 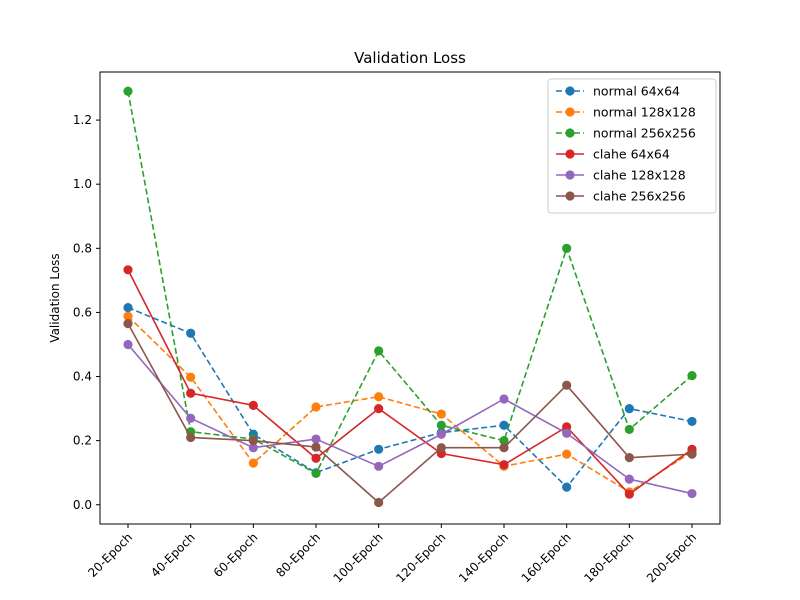 I want to click on y-tick-label: 0.6, so click(x=82, y=312).